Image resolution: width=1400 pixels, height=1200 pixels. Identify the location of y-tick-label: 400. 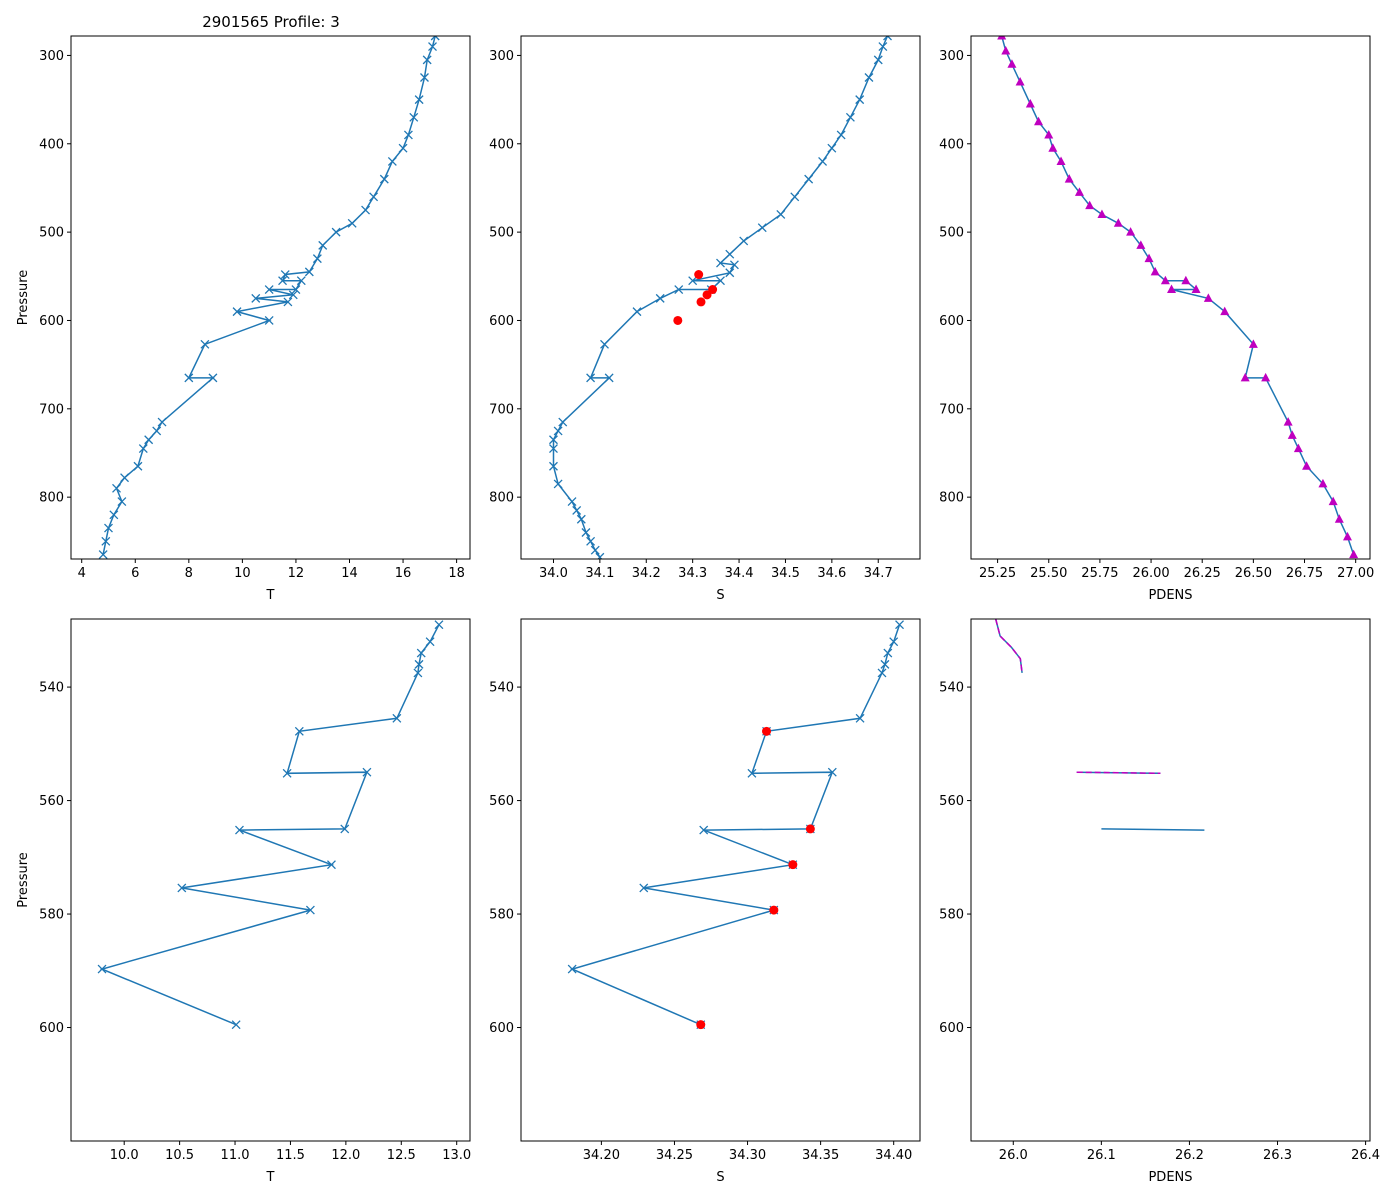
(501, 144).